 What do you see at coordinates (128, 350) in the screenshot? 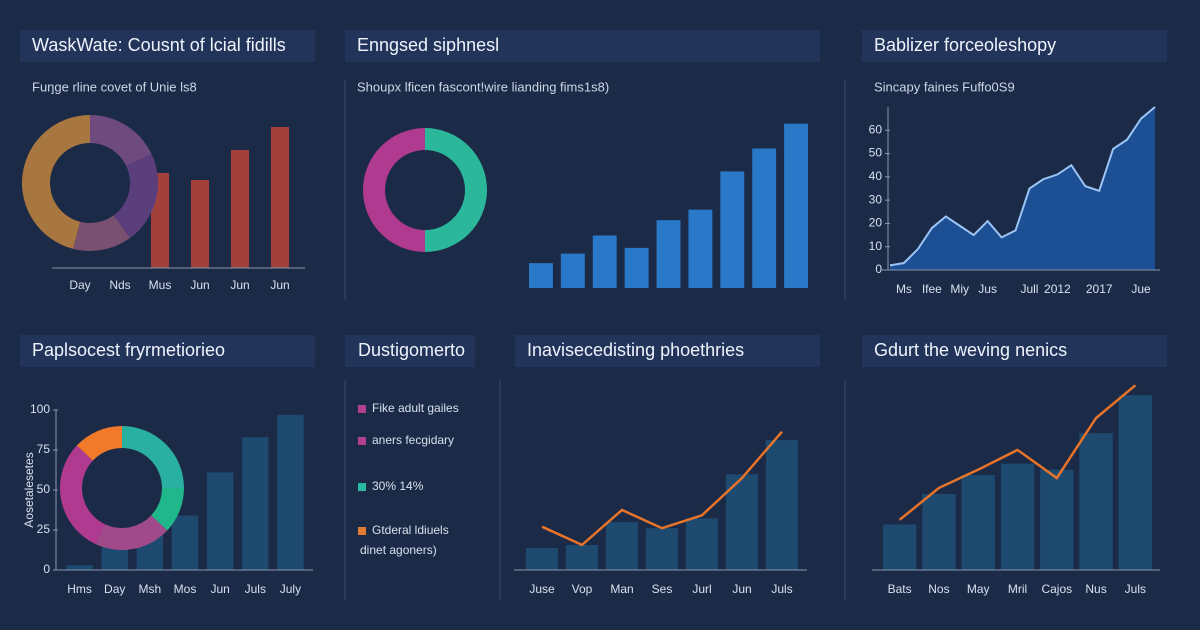
I see `chart-title: Paplsocest fryrmetiorieo` at bounding box center [128, 350].